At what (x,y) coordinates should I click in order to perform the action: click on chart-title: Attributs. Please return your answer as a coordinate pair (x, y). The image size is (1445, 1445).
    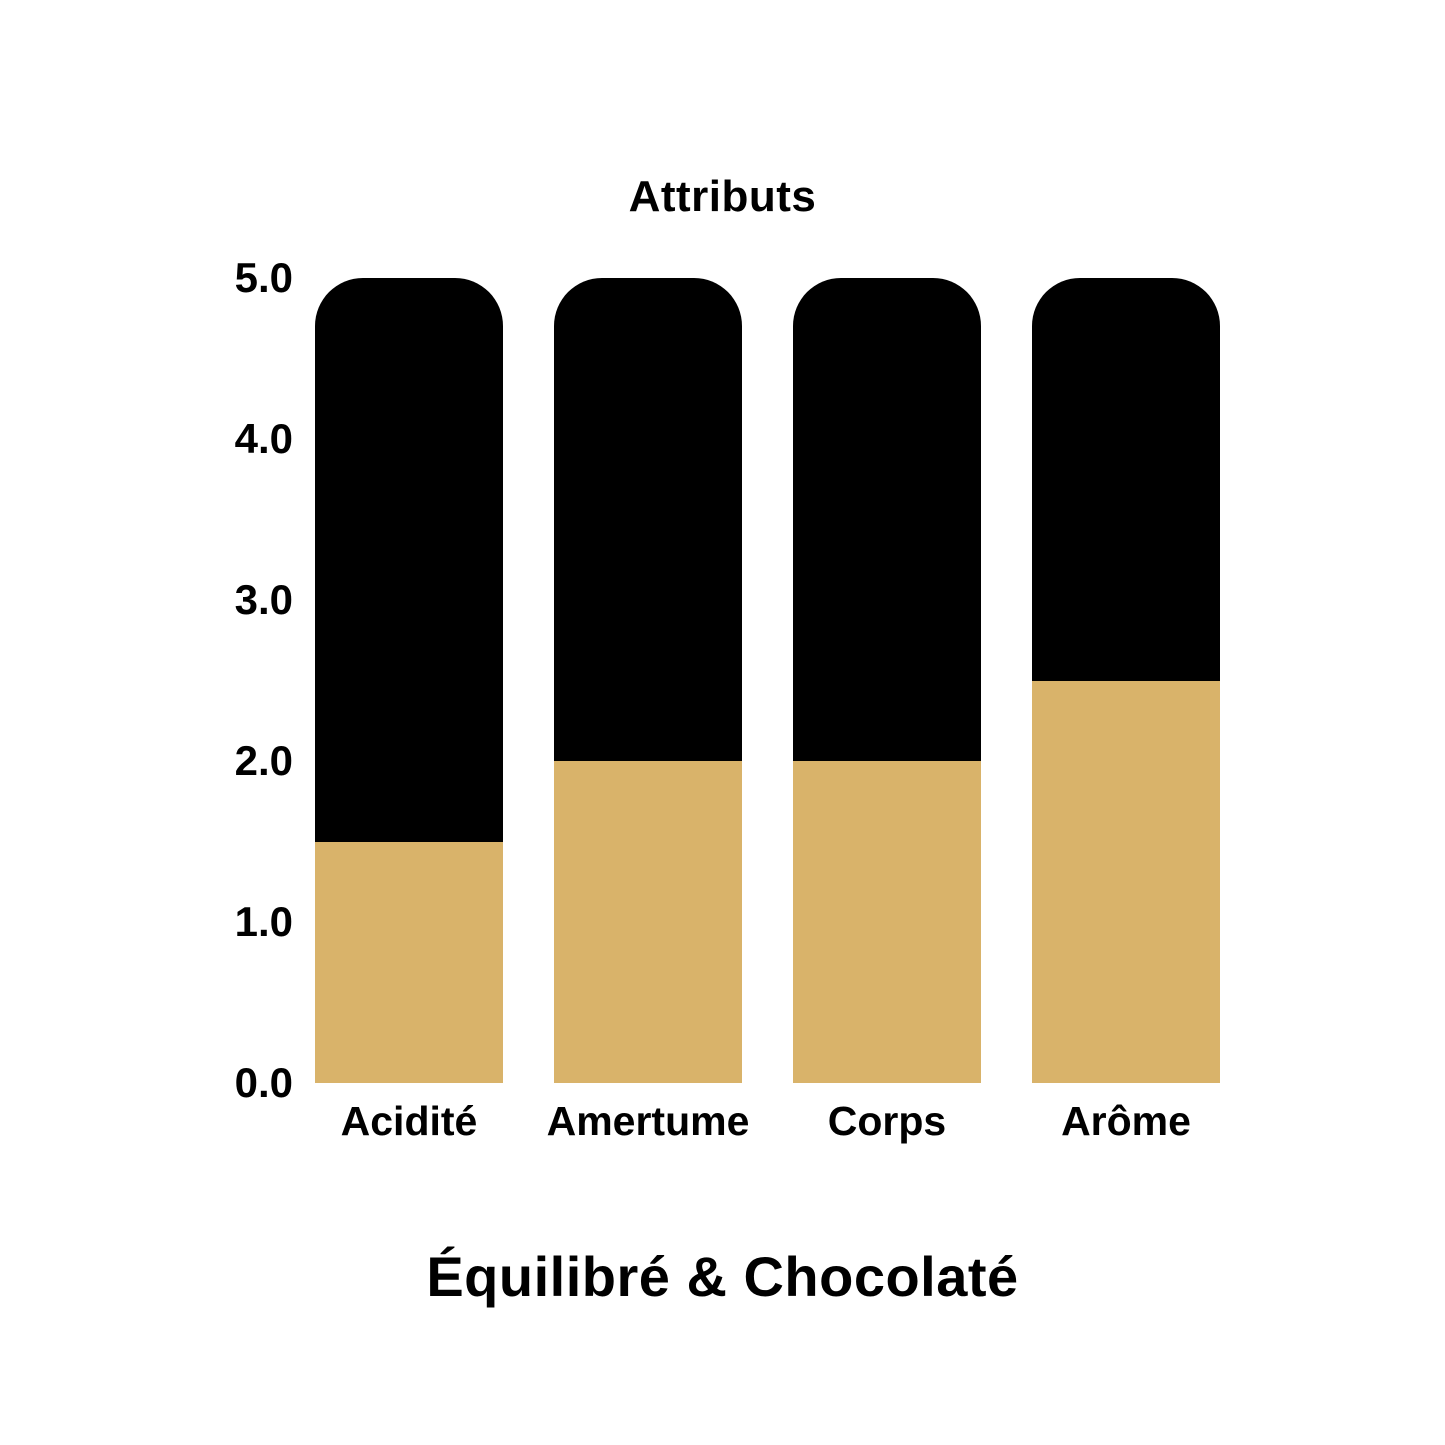
    Looking at the image, I should click on (722, 196).